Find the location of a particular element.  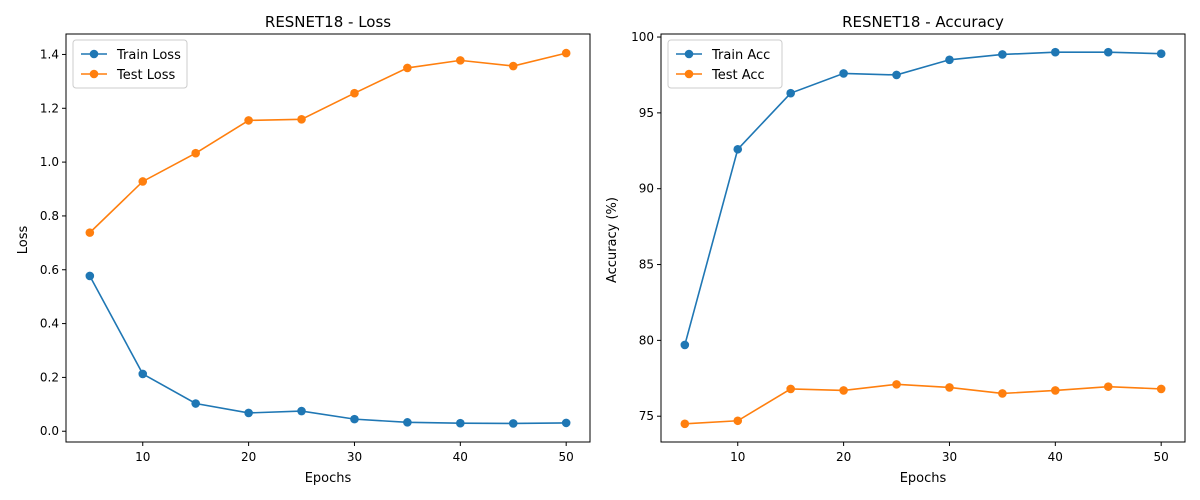

legend-label: Test Acc is located at coordinates (738, 75).